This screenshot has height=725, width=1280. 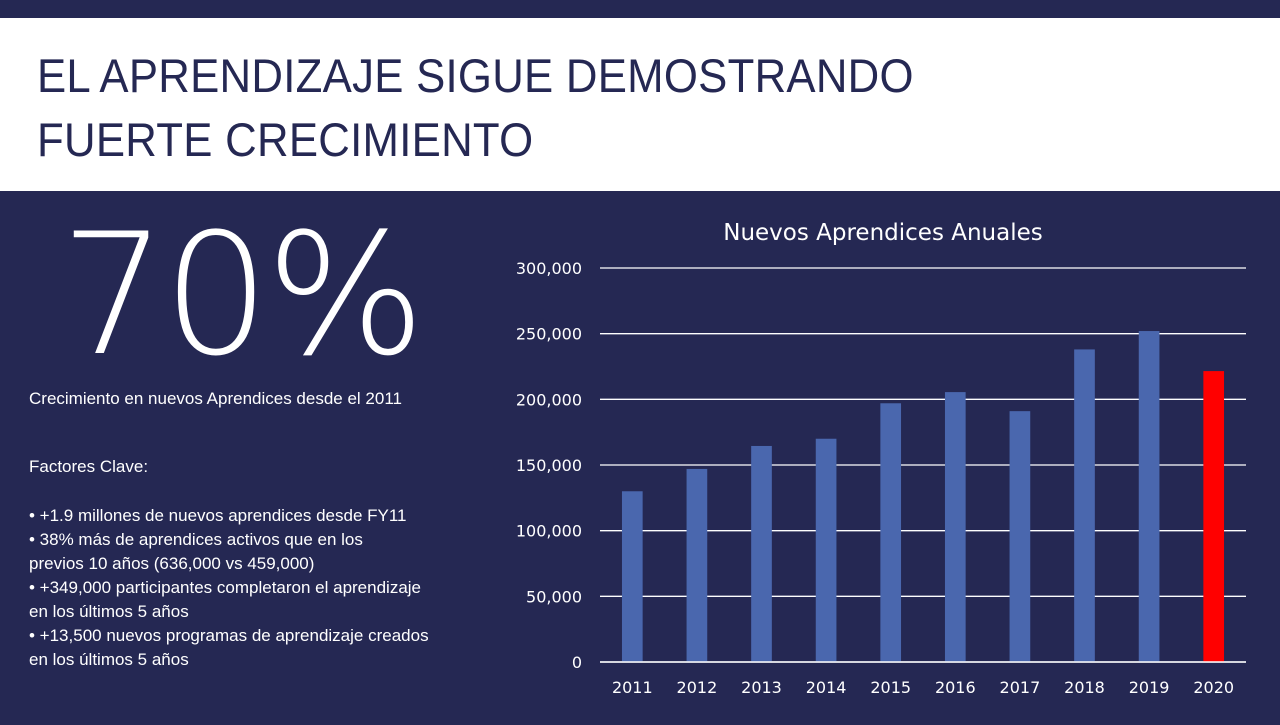 What do you see at coordinates (172, 563) in the screenshot?
I see `factor-line: previos 10 años (636,000 vs 459,000)` at bounding box center [172, 563].